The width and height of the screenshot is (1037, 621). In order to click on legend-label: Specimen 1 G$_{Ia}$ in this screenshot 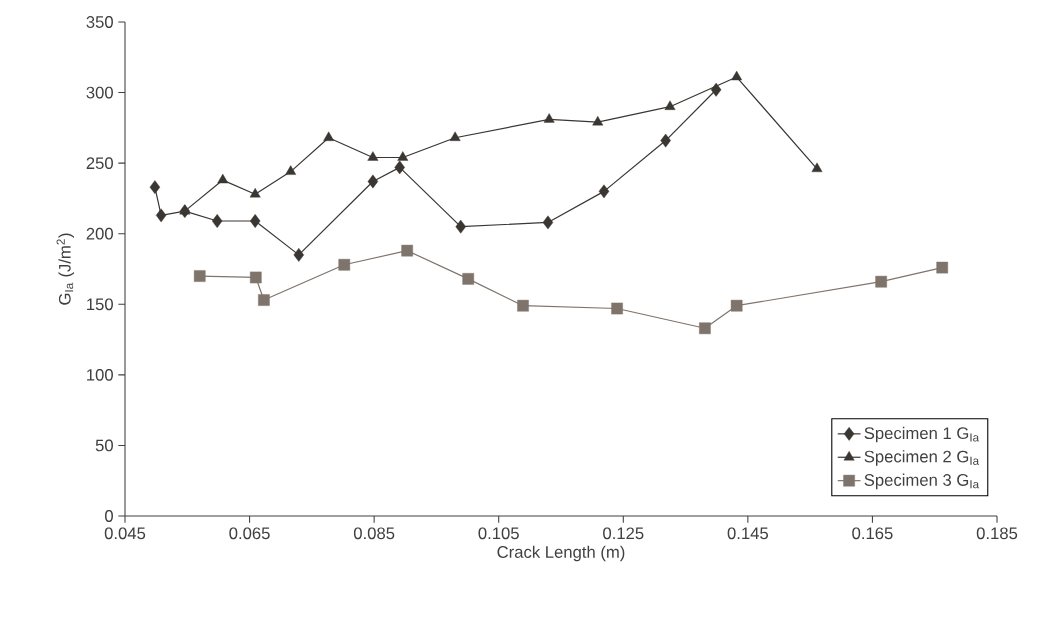, I will do `click(922, 434)`.